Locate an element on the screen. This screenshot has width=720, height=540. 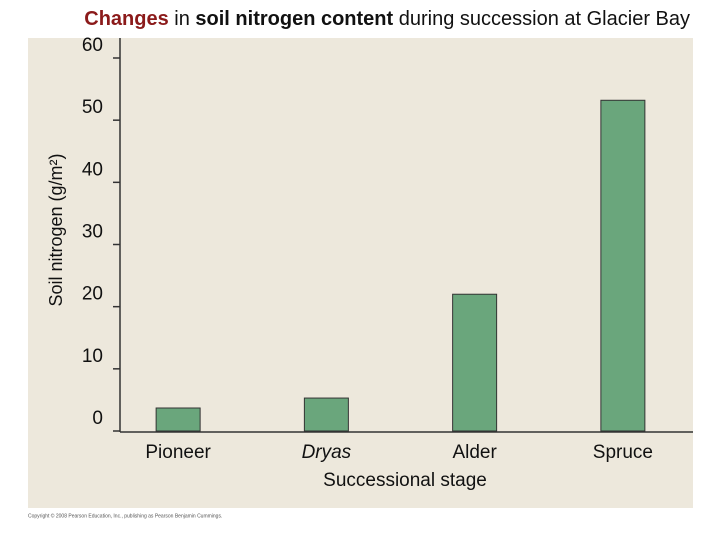
title-segment: soil nitrogen content is located at coordinates (294, 19).